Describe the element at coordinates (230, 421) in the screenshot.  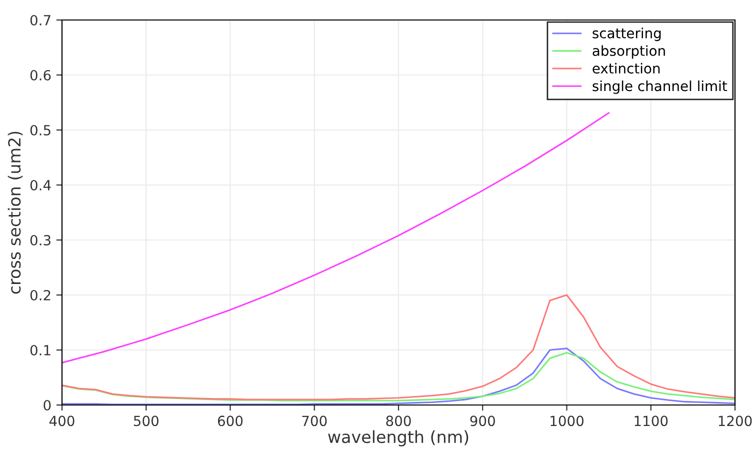
I see `x-tick-label: 600` at that location.